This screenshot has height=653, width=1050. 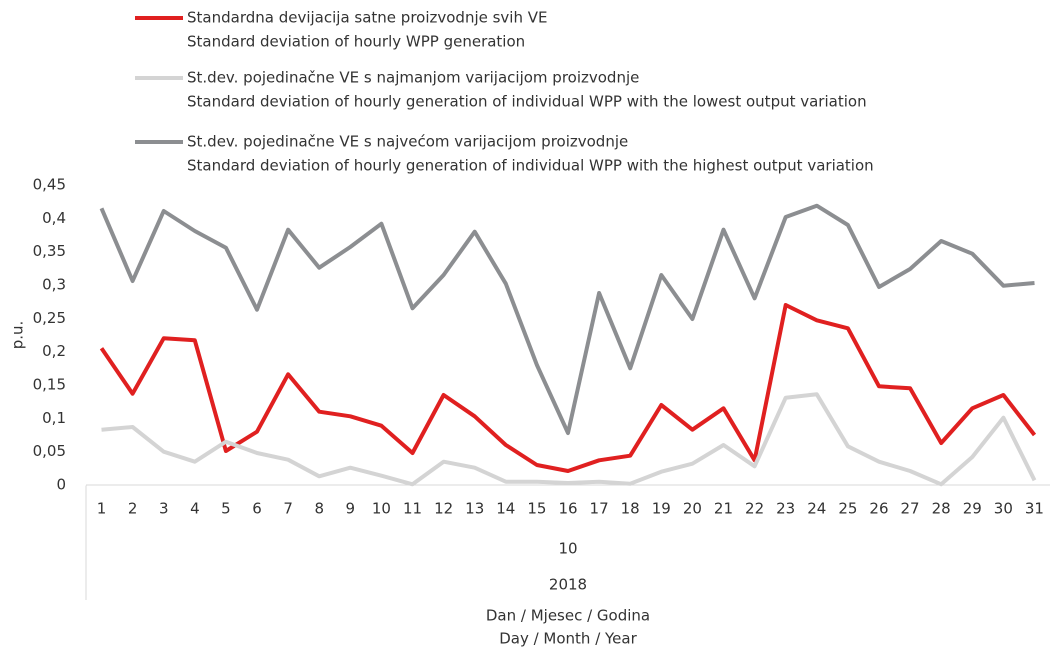 I want to click on x-tick-label: 21, so click(x=723, y=509).